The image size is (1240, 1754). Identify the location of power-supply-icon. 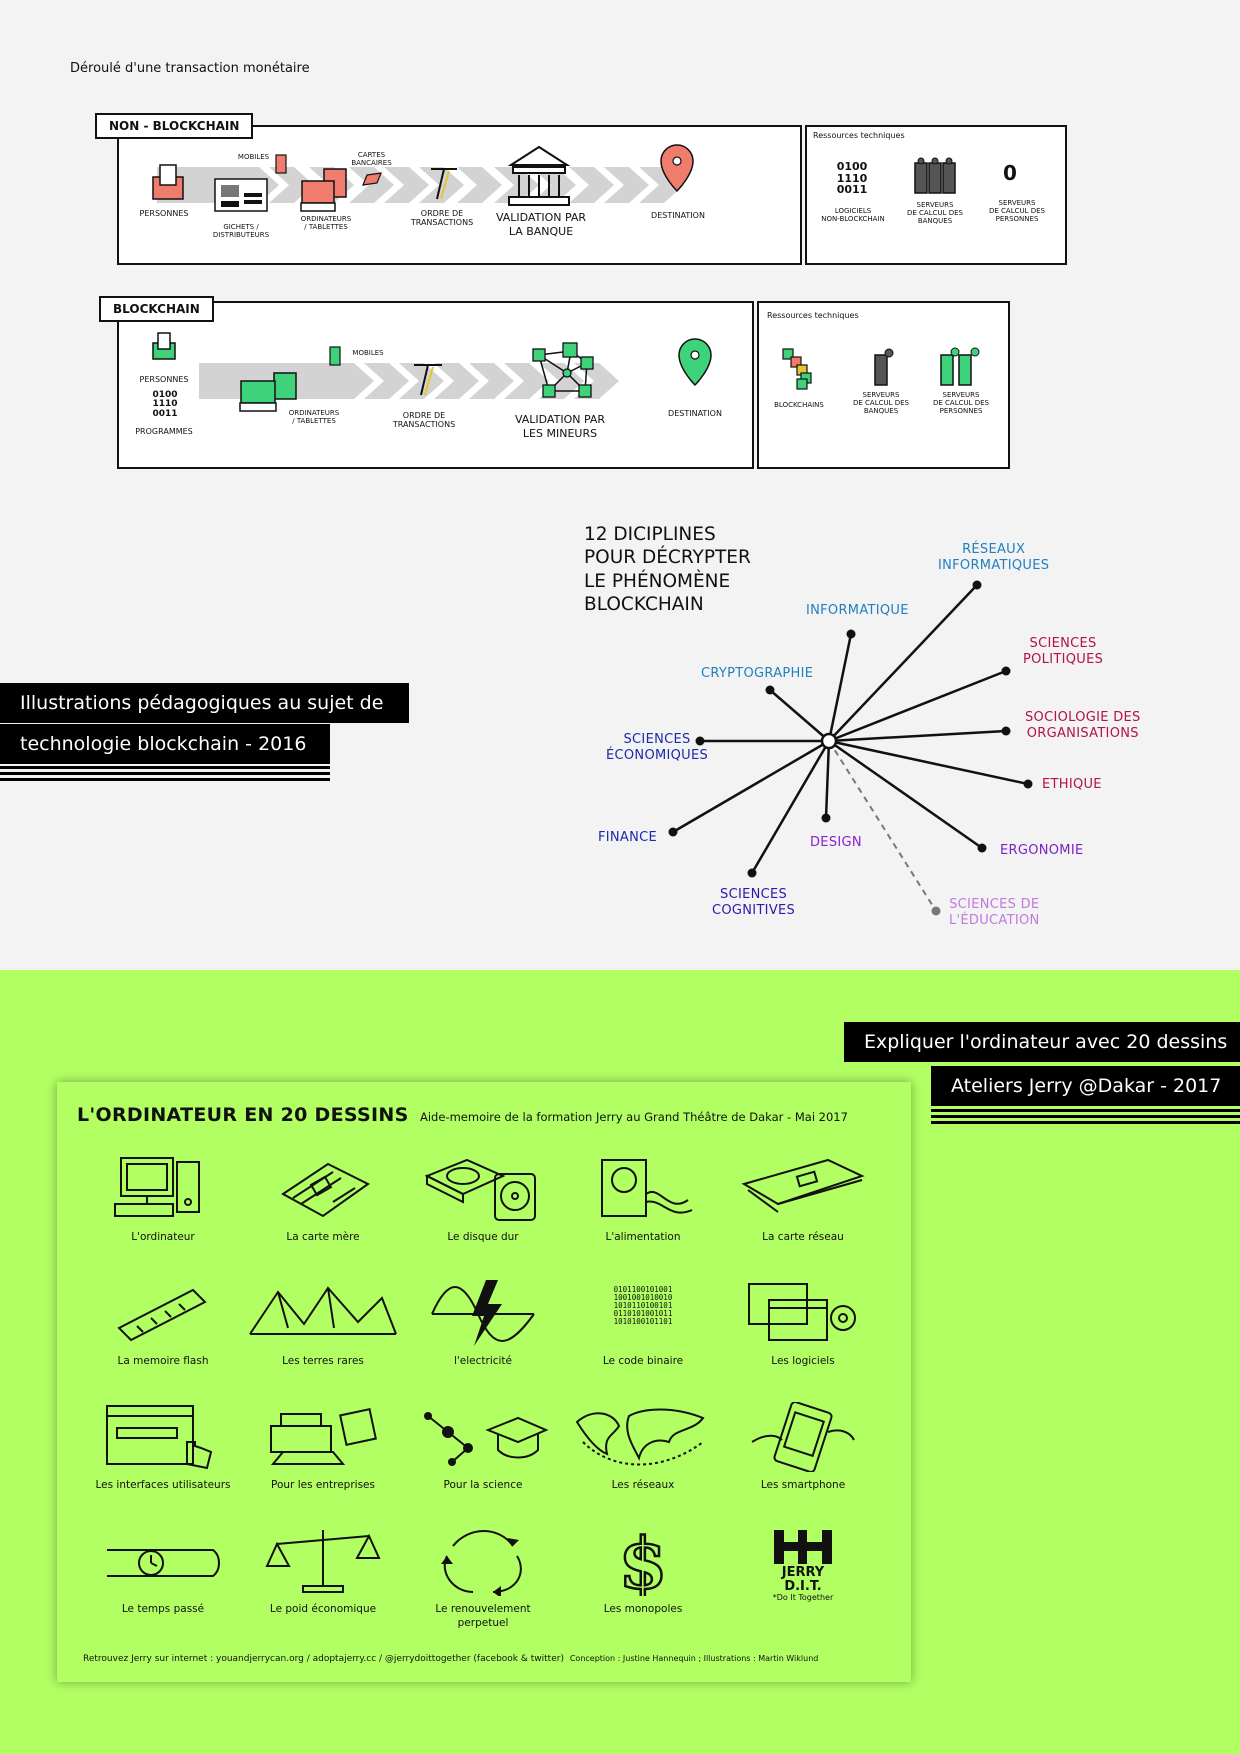
(647, 1188).